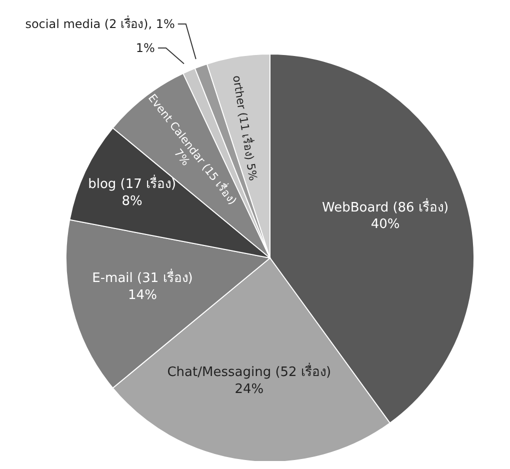 The width and height of the screenshot is (510, 469). Describe the element at coordinates (385, 224) in the screenshot. I see `data-label: 40%` at that location.